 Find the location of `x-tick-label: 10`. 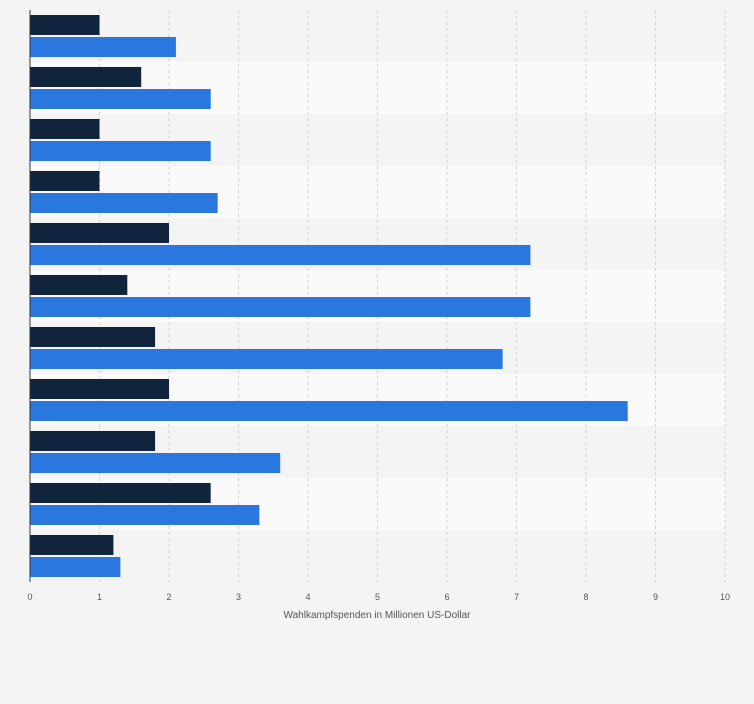

x-tick-label: 10 is located at coordinates (725, 597).